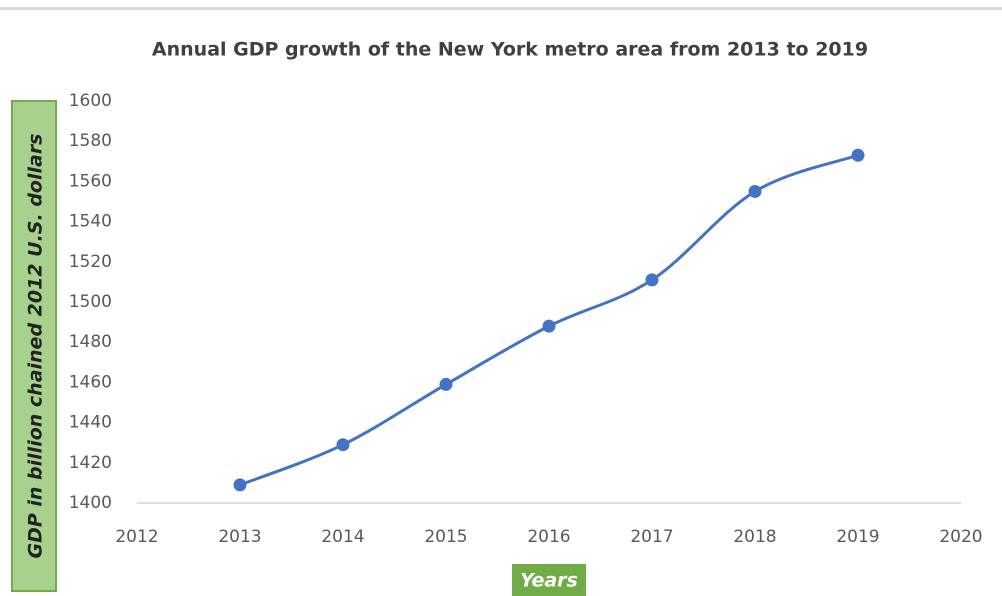 This screenshot has height=596, width=1002. I want to click on y-tick-label: 1400, so click(90, 503).